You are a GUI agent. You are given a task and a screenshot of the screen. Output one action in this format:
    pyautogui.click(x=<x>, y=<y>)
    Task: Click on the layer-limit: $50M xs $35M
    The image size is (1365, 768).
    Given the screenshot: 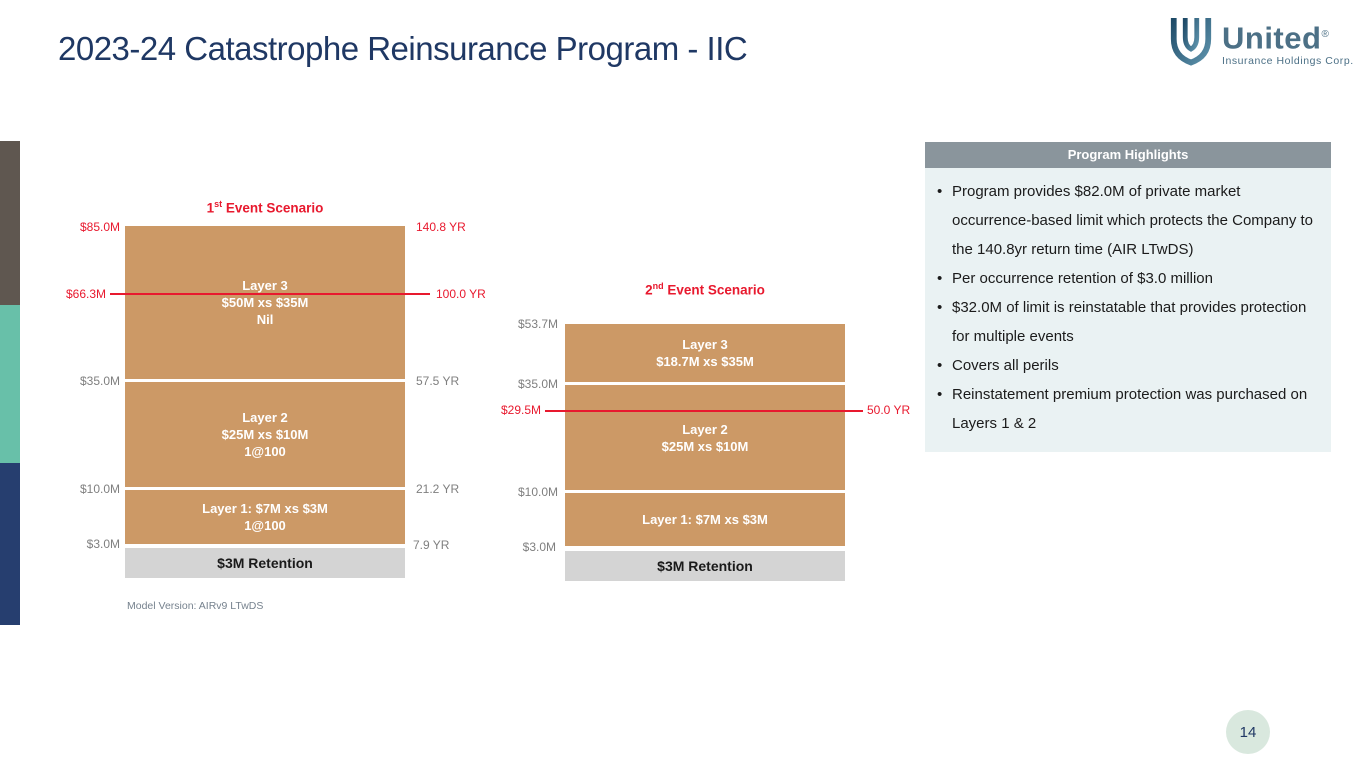 What is the action you would take?
    pyautogui.click(x=265, y=302)
    